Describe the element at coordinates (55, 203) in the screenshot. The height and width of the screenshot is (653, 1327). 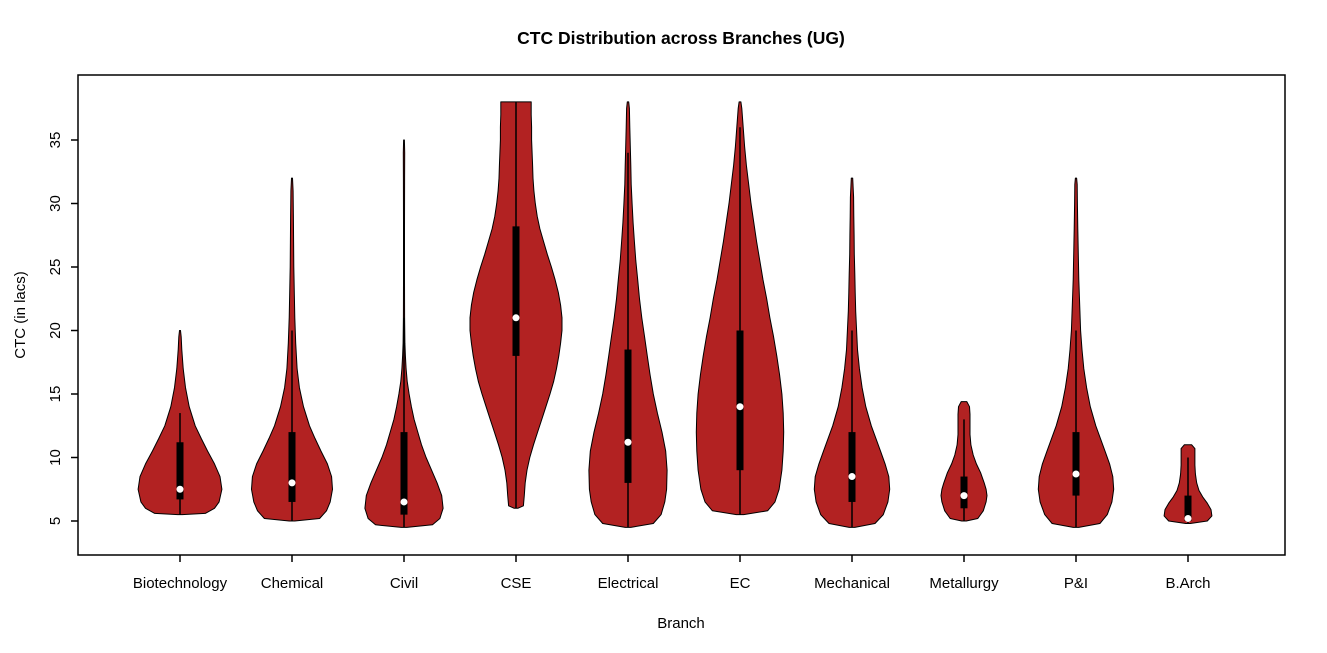
I see `y-tick-label: 30` at that location.